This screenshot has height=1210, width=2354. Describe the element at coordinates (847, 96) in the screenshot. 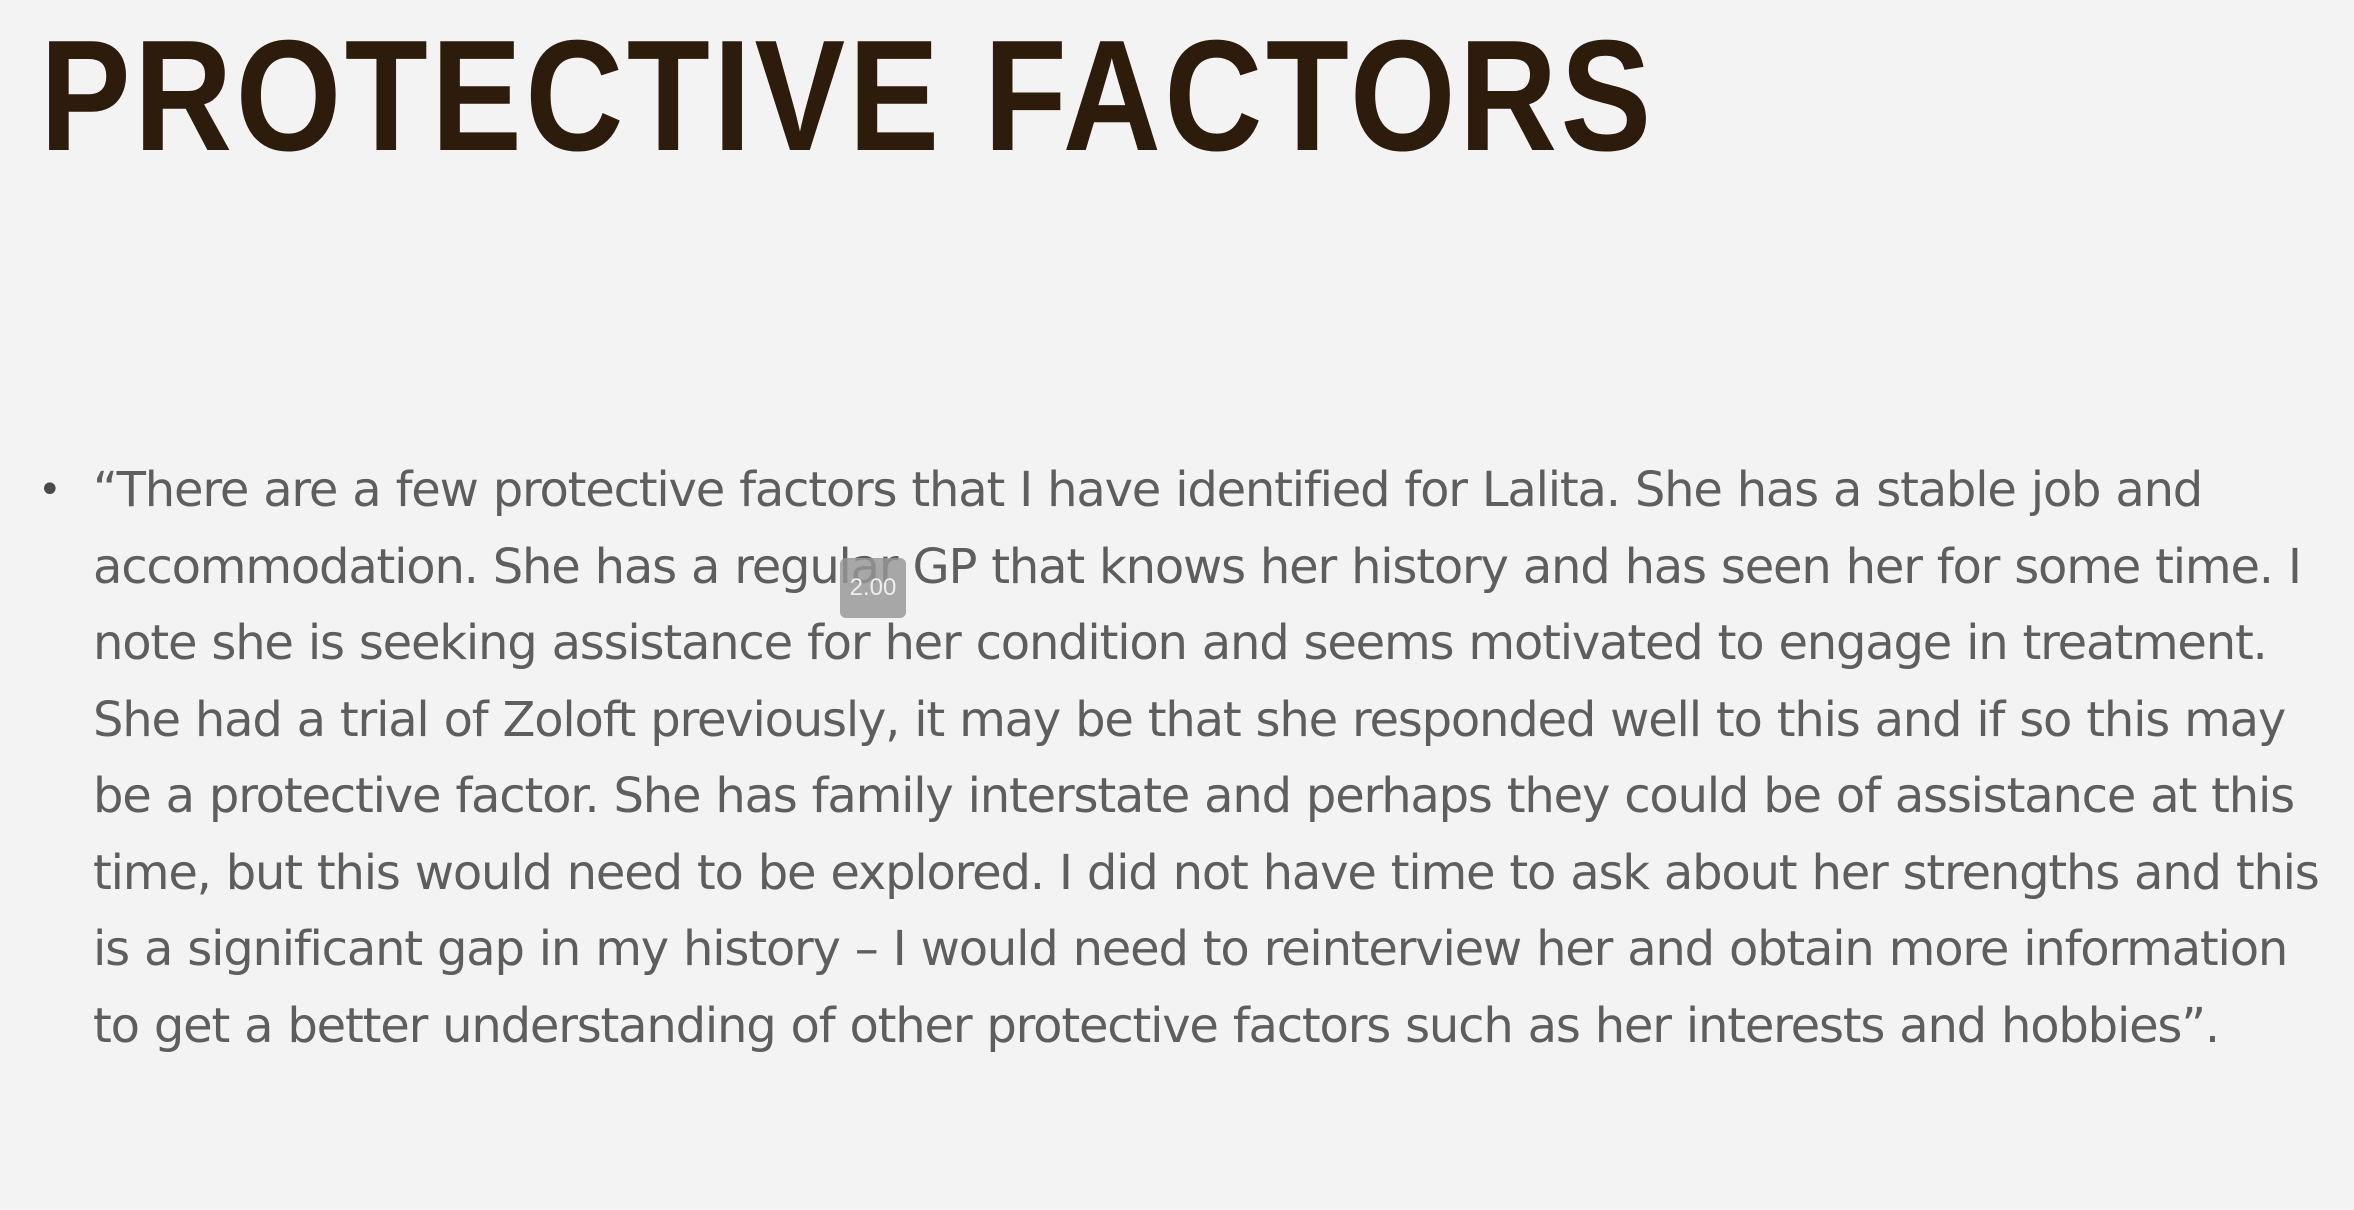

I see `slide-title: PROTECTIVE FACTORS` at that location.